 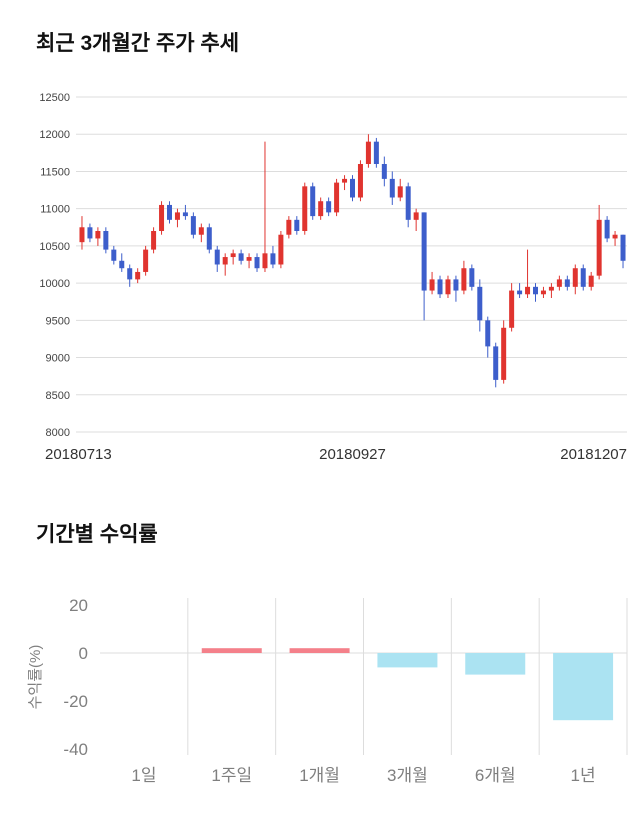 What do you see at coordinates (231, 775) in the screenshot?
I see `x-axis-tick: 1주일` at bounding box center [231, 775].